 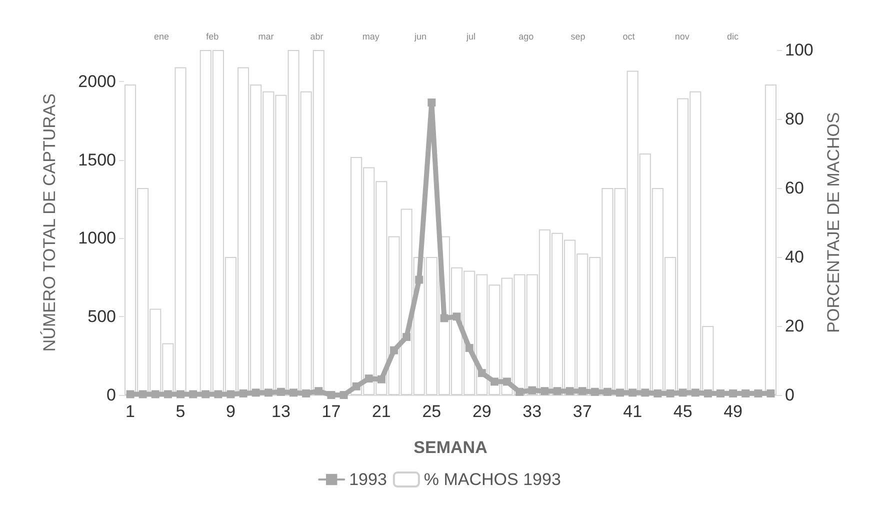 I want to click on x-tick-label: 49, so click(x=733, y=411).